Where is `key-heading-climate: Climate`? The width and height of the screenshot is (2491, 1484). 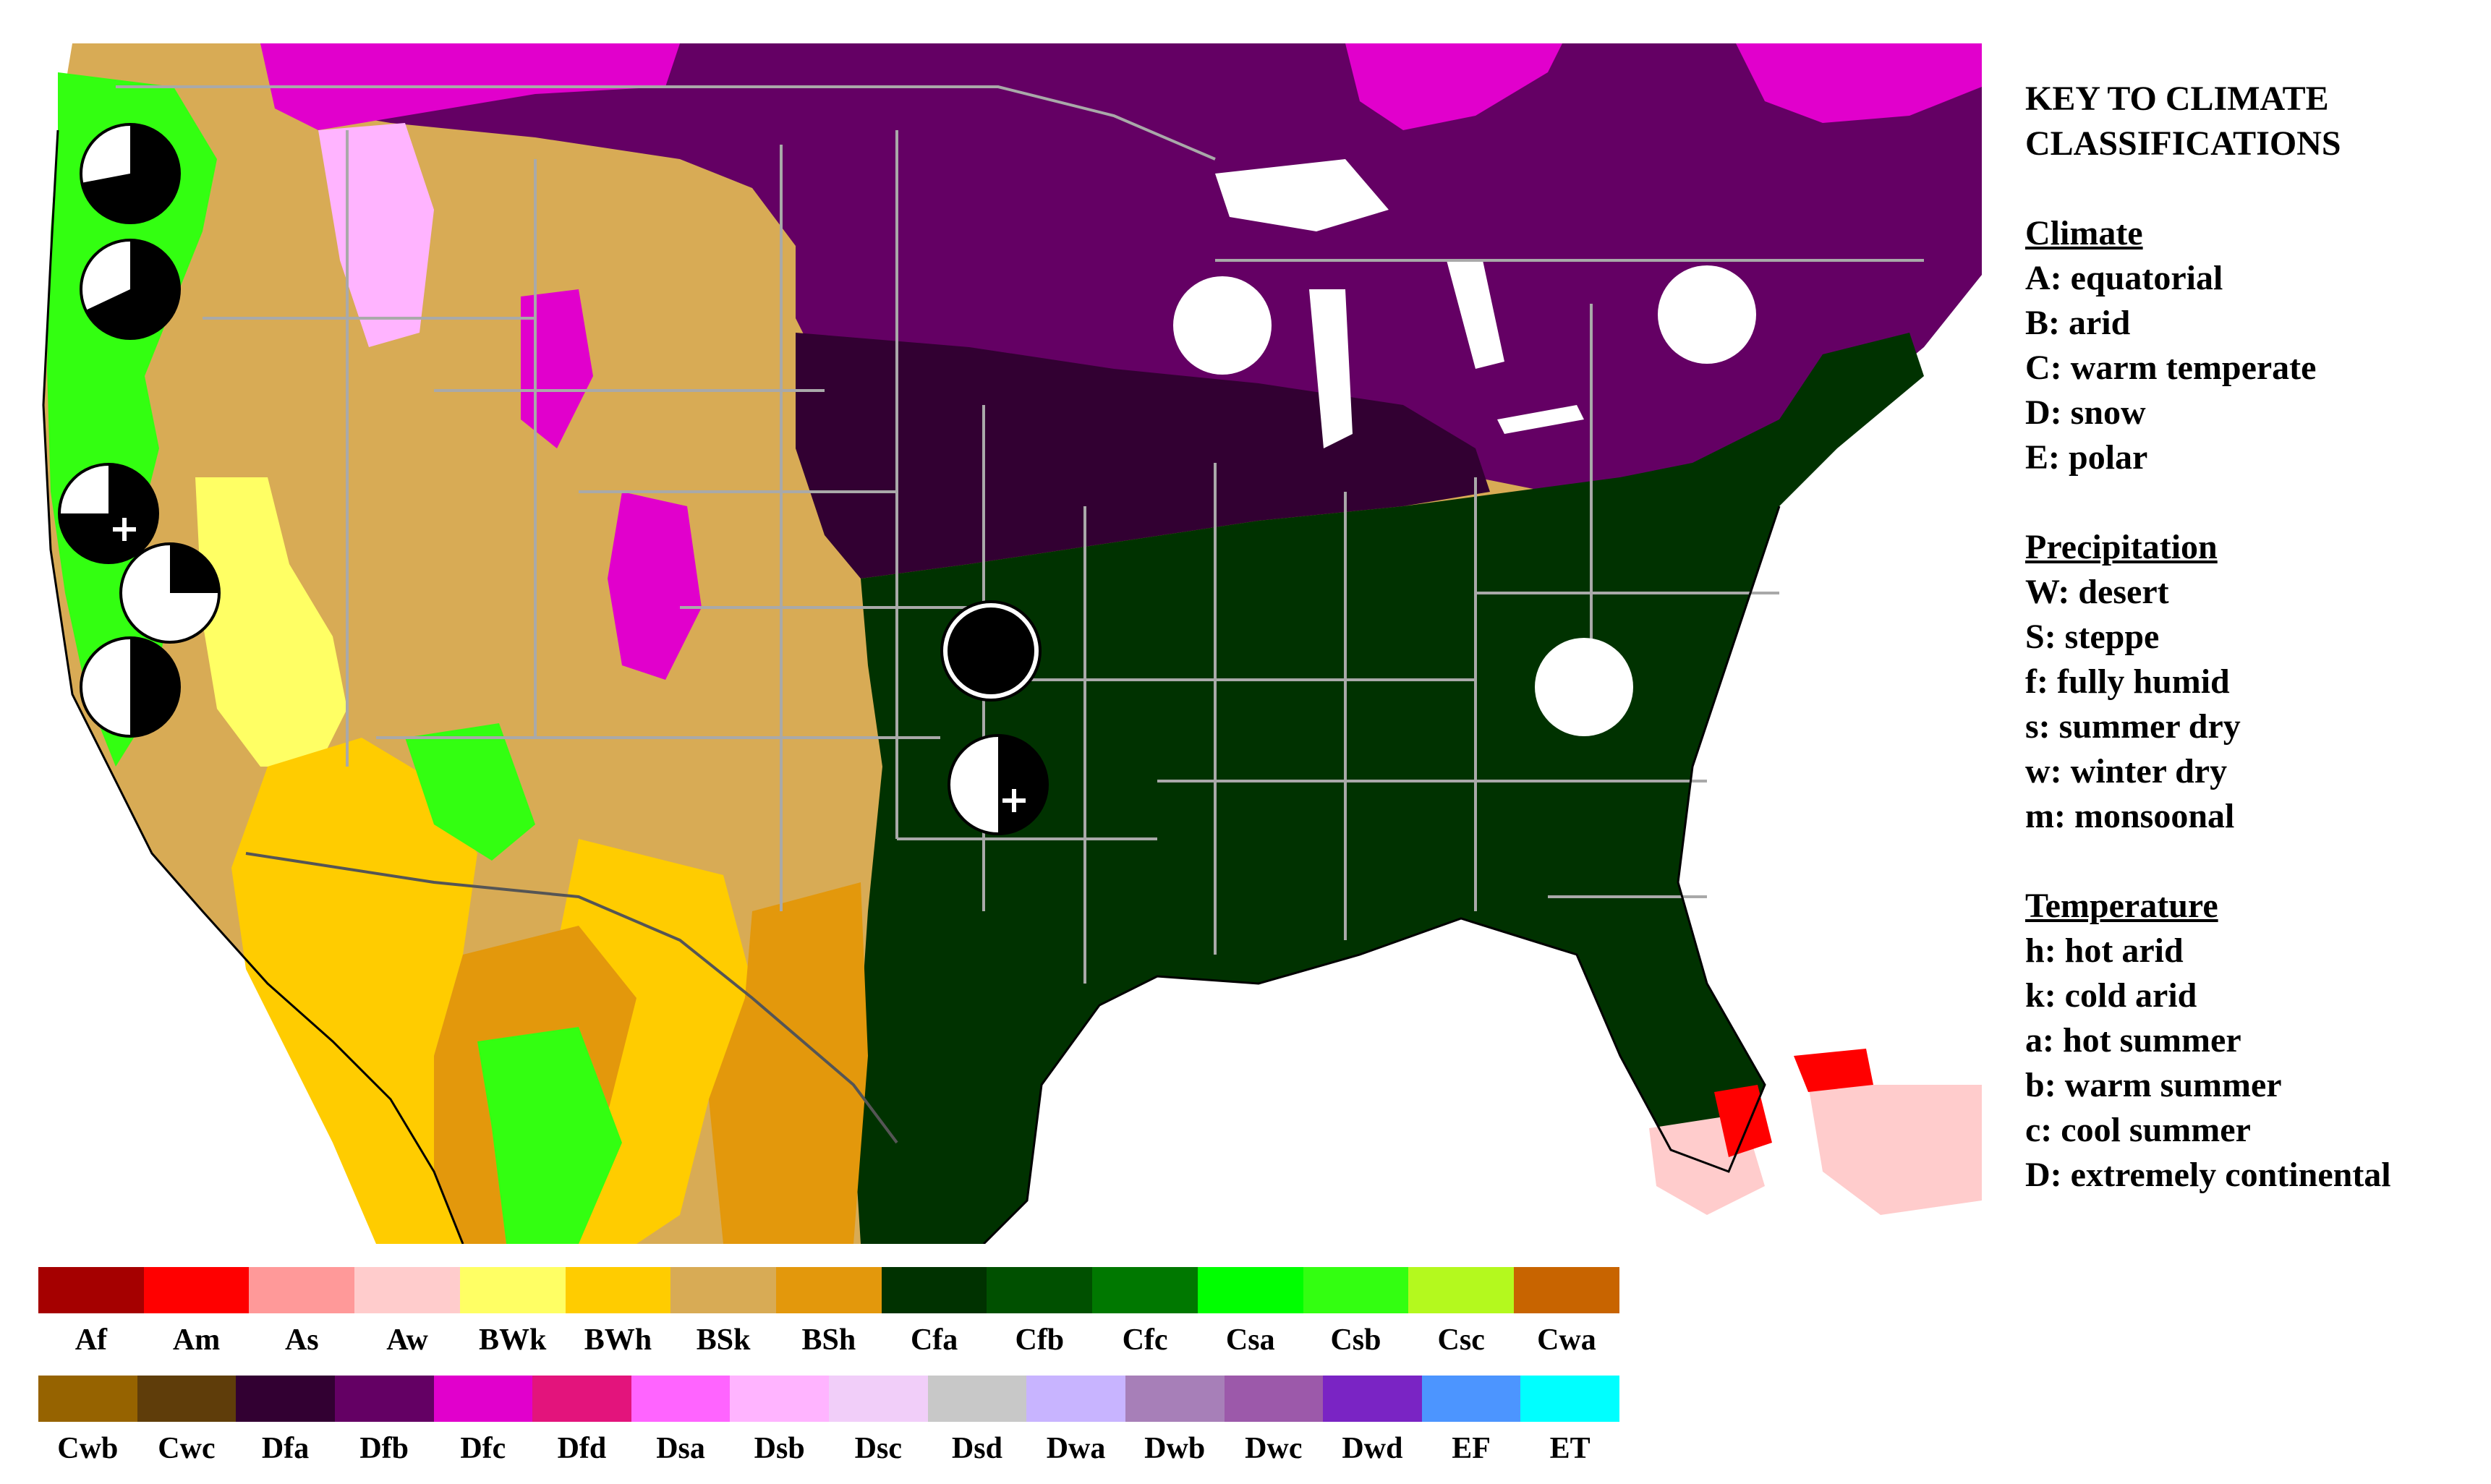 key-heading-climate: Climate is located at coordinates (2084, 233).